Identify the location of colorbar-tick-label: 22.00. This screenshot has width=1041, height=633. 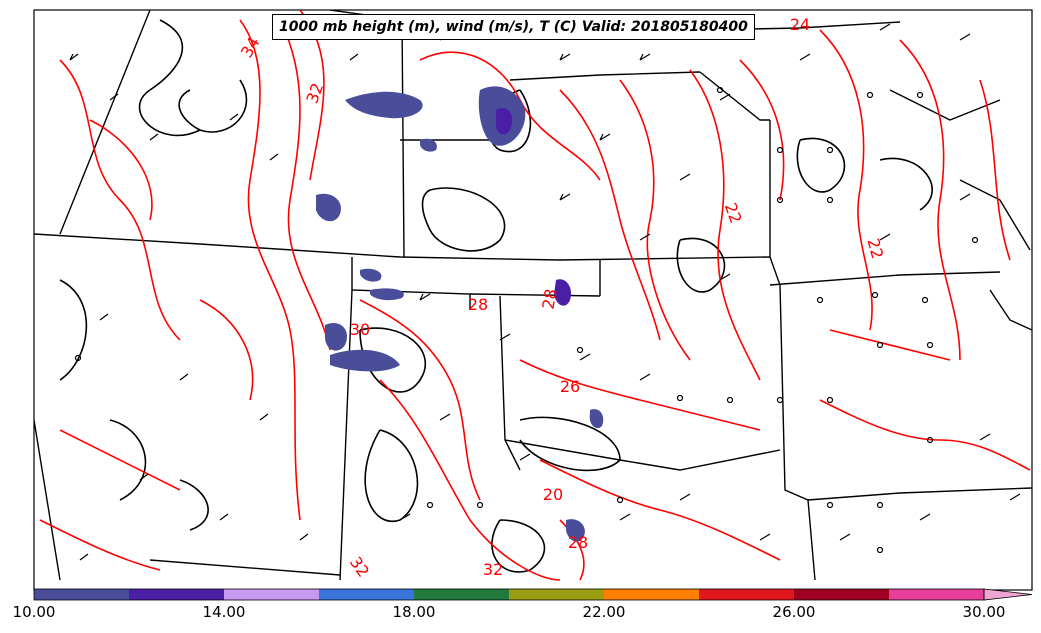
(604, 612).